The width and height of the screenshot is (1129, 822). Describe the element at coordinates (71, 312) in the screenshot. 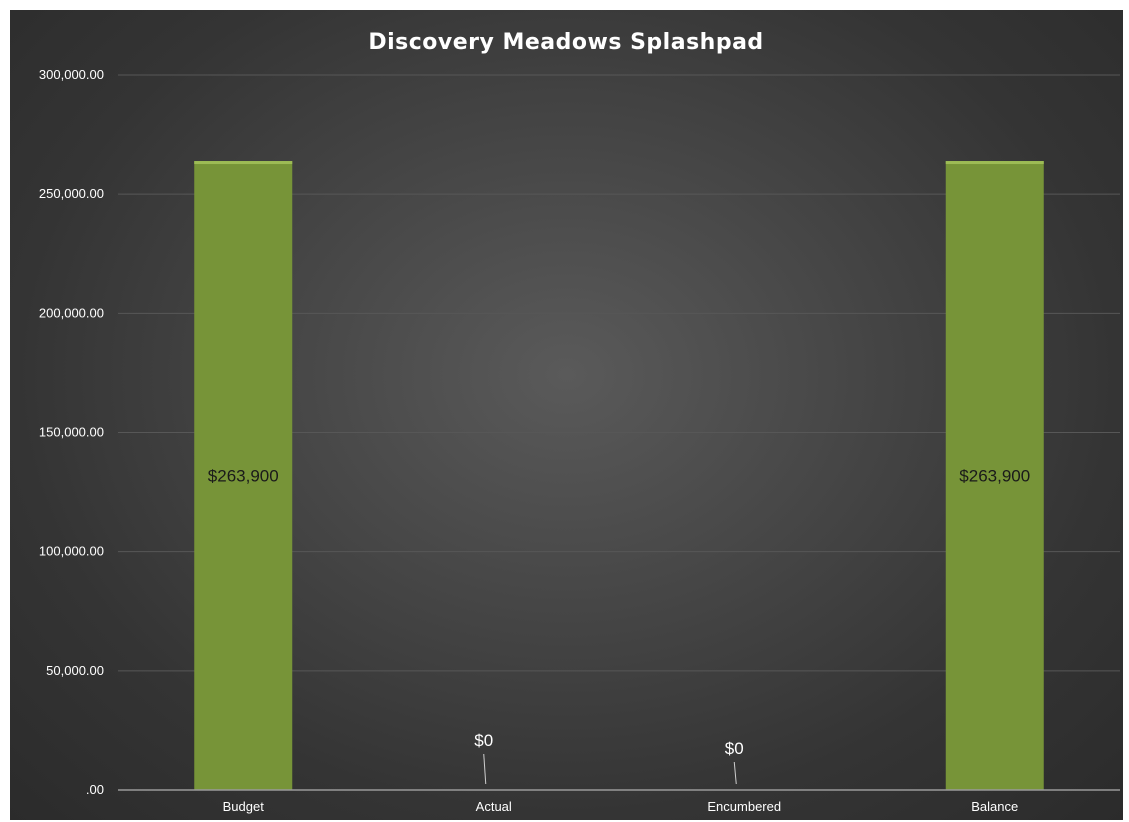

I see `y-tick-label: 200,000.00` at that location.